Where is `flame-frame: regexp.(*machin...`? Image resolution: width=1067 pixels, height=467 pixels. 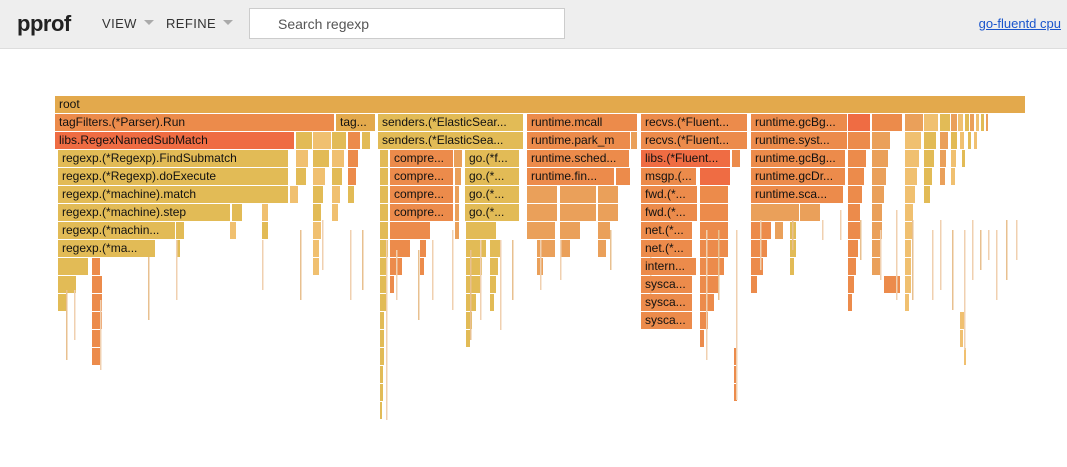
flame-frame: regexp.(*machin... is located at coordinates (117, 230).